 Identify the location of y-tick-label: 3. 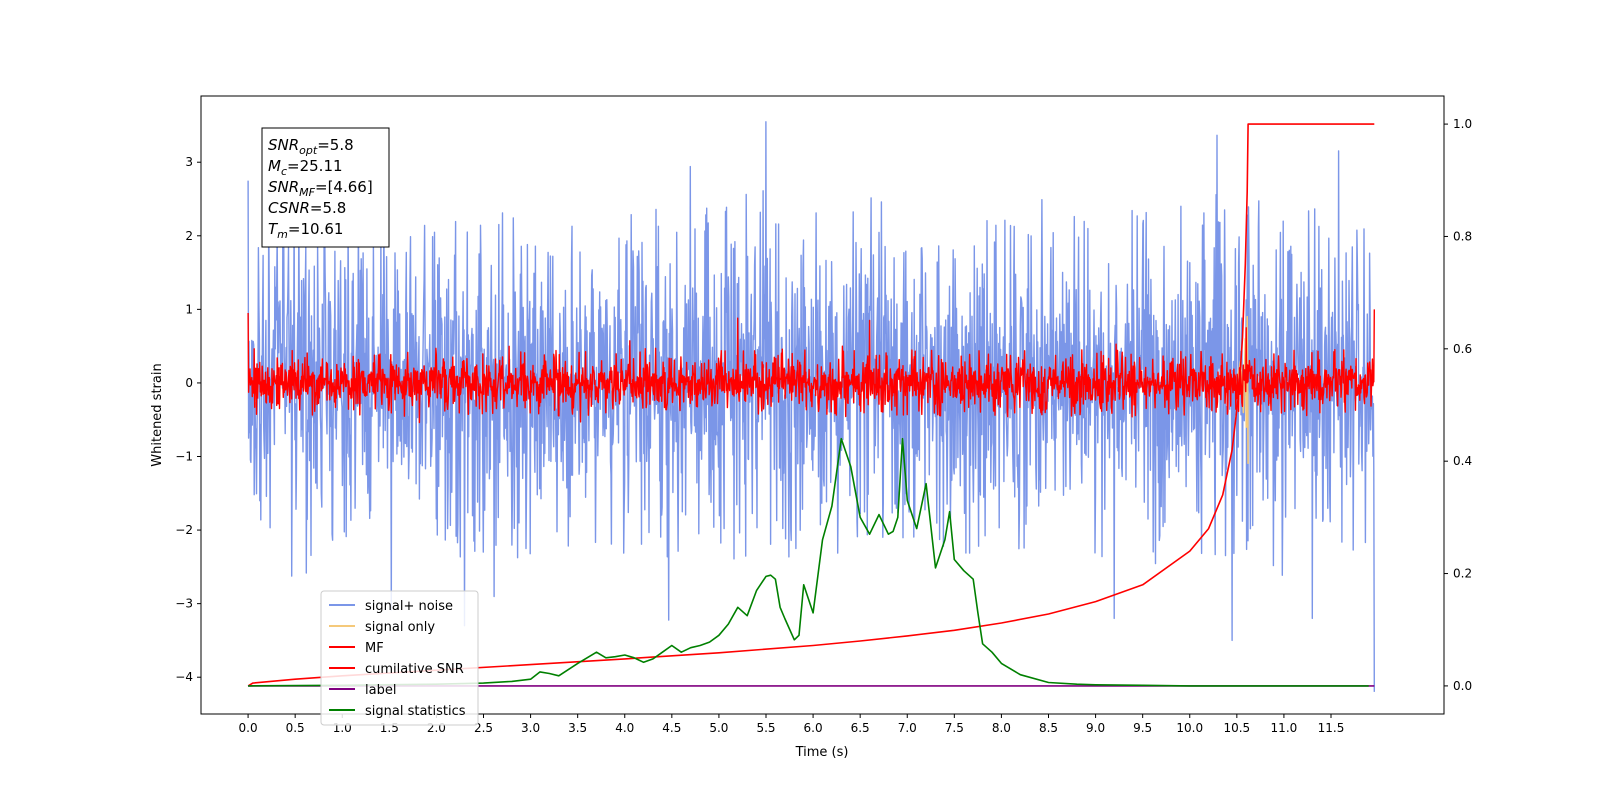
(189, 162).